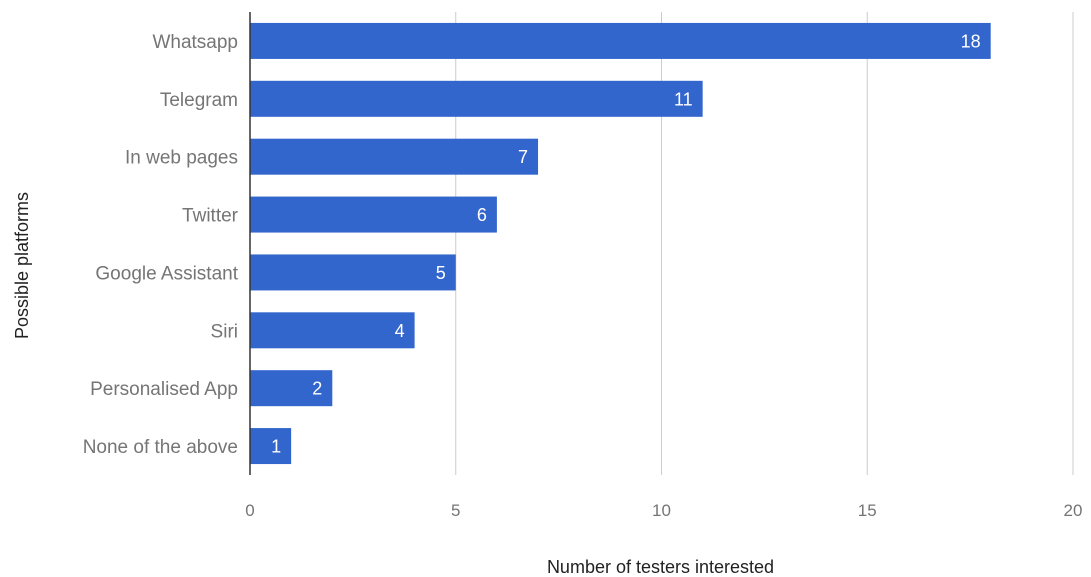 The width and height of the screenshot is (1091, 577). Describe the element at coordinates (224, 331) in the screenshot. I see `category-label: Siri` at that location.